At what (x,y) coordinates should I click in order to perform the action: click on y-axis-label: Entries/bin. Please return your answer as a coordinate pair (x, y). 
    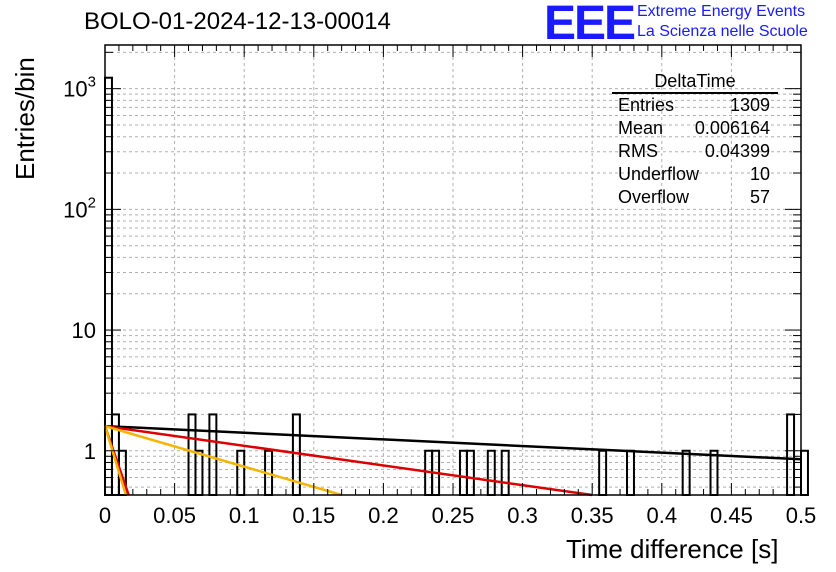
    Looking at the image, I should click on (25, 118).